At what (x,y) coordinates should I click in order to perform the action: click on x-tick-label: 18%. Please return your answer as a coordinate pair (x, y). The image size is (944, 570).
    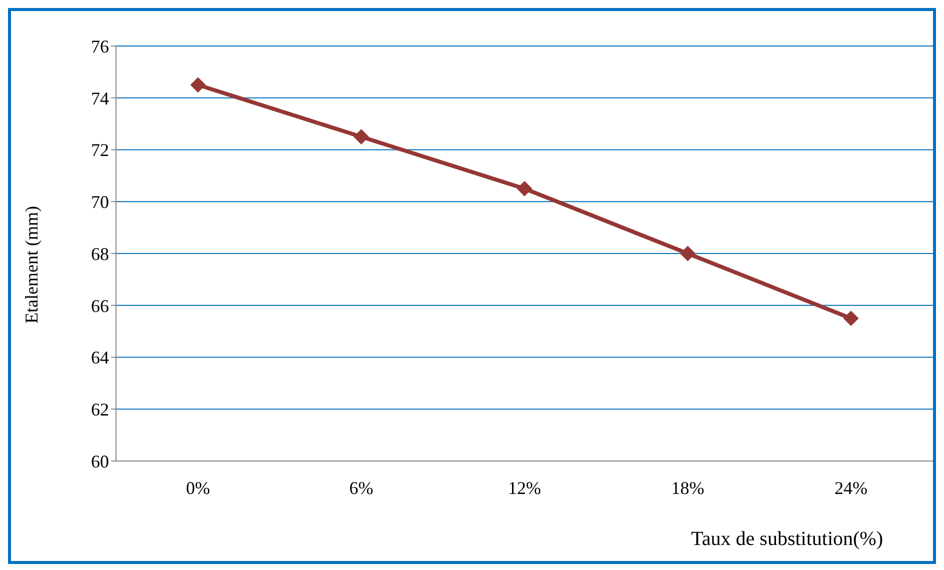
    Looking at the image, I should click on (687, 488).